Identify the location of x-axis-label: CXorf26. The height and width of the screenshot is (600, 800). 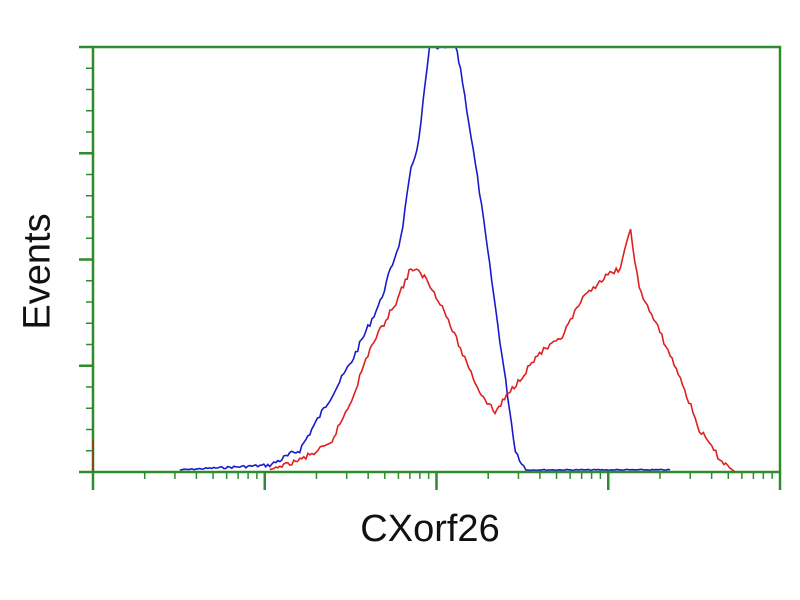
(430, 529).